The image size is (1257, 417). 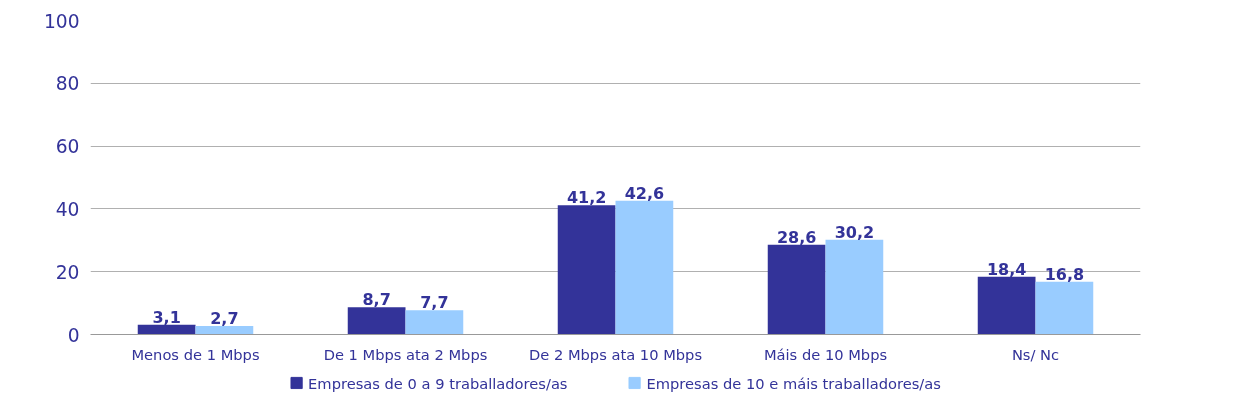 I want to click on x-tick-label: Menos de 1 Mbps, so click(x=195, y=354).